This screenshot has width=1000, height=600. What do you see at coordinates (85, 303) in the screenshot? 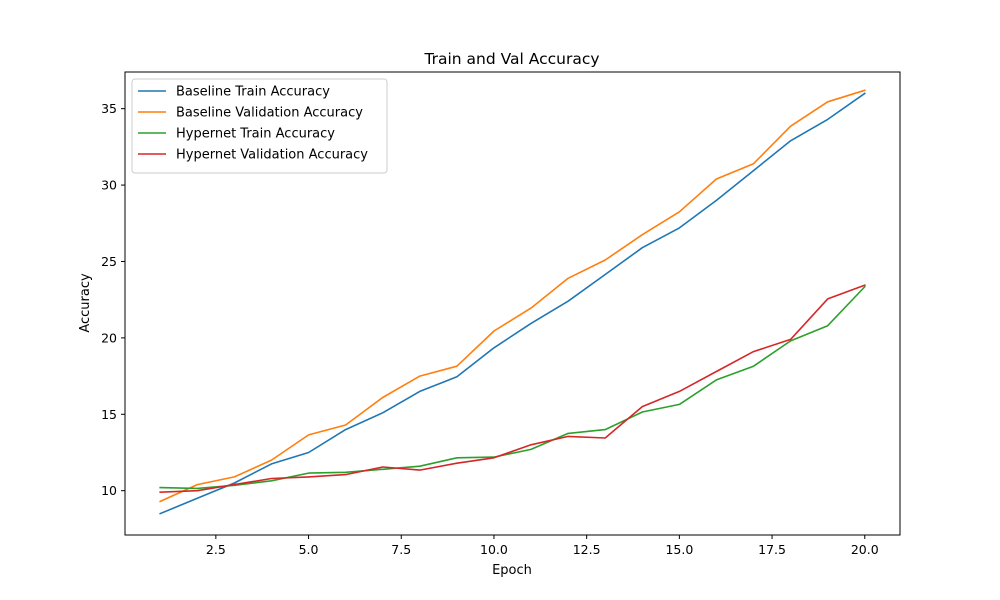
I see `y-axis-label: Accuracy` at bounding box center [85, 303].